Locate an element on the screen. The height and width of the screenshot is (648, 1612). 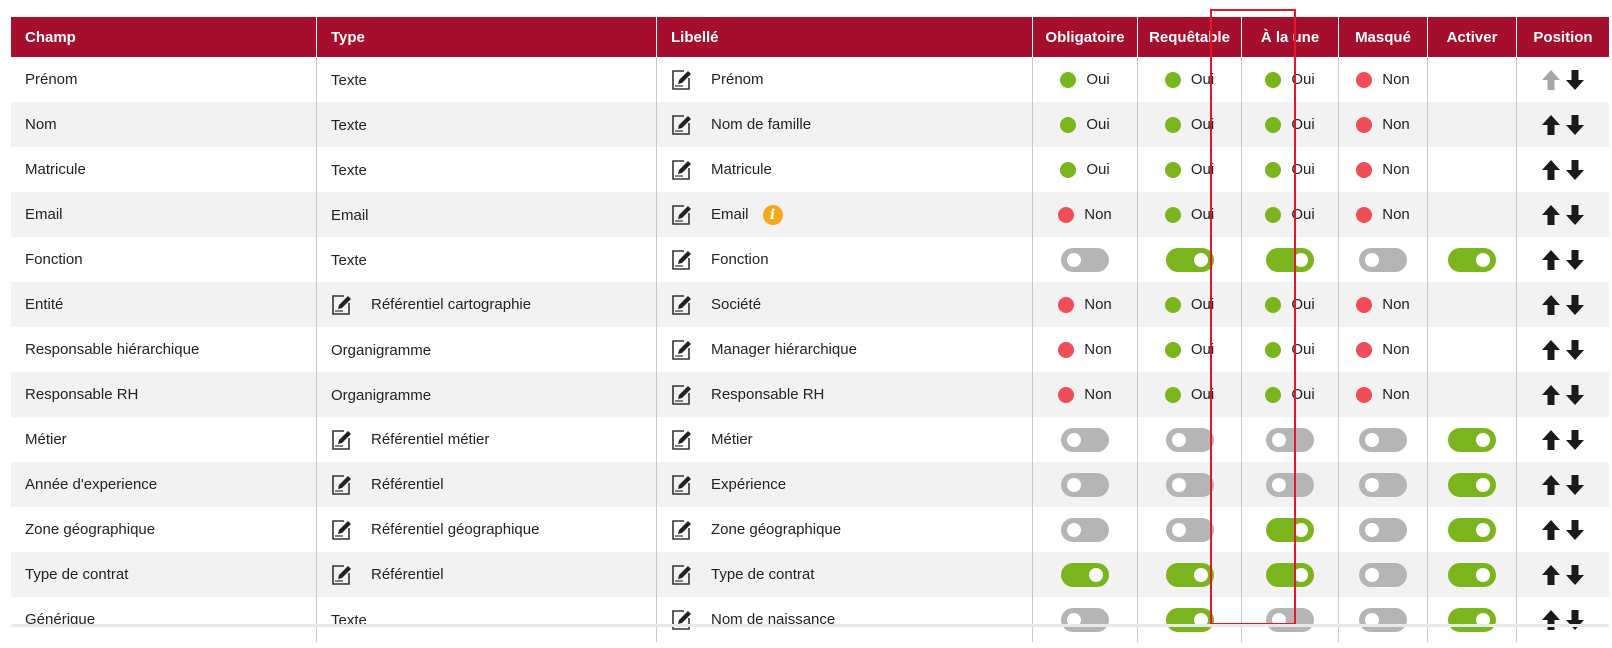
status-a-la-une: Oui is located at coordinates (1290, 124).